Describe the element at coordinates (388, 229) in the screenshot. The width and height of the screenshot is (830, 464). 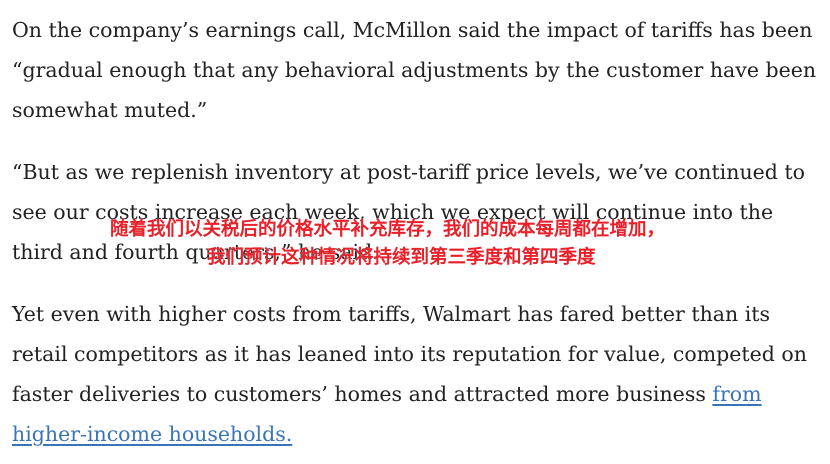
I see `subtitle-overlay-line-1: 随着我们以关税后的价格水平补充库存，我们的成本每周都在增加，` at that location.